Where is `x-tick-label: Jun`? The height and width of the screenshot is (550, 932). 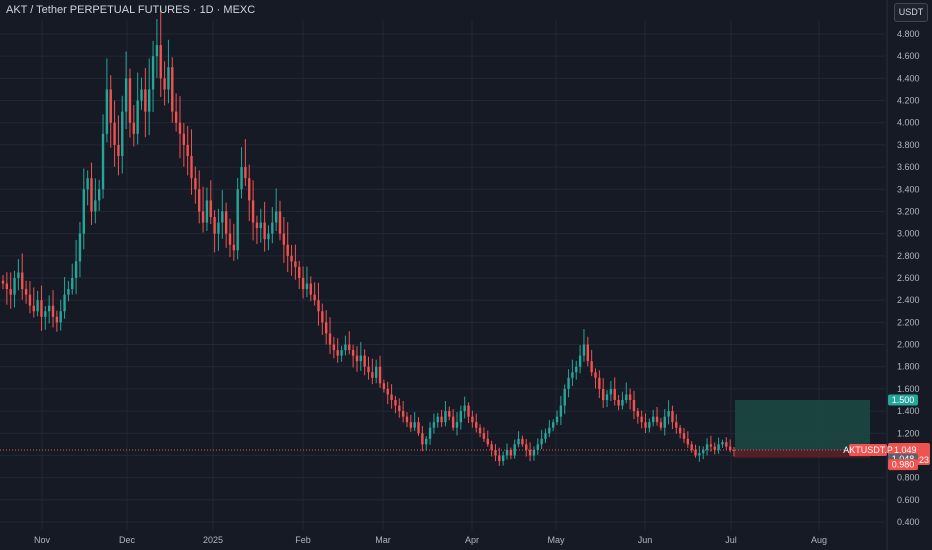 x-tick-label: Jun is located at coordinates (645, 540).